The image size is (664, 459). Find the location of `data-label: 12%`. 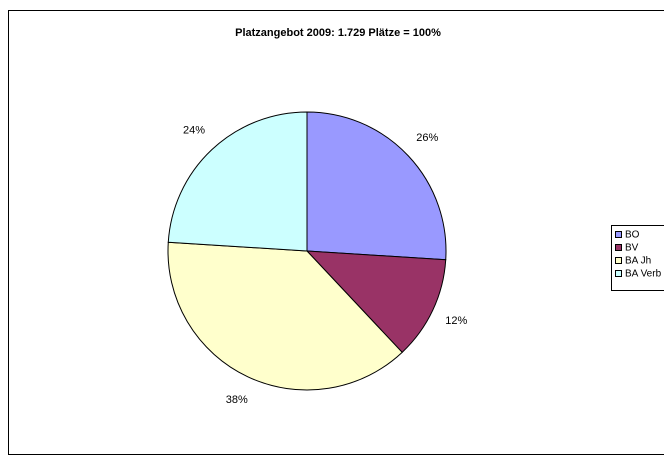

data-label: 12% is located at coordinates (456, 321).